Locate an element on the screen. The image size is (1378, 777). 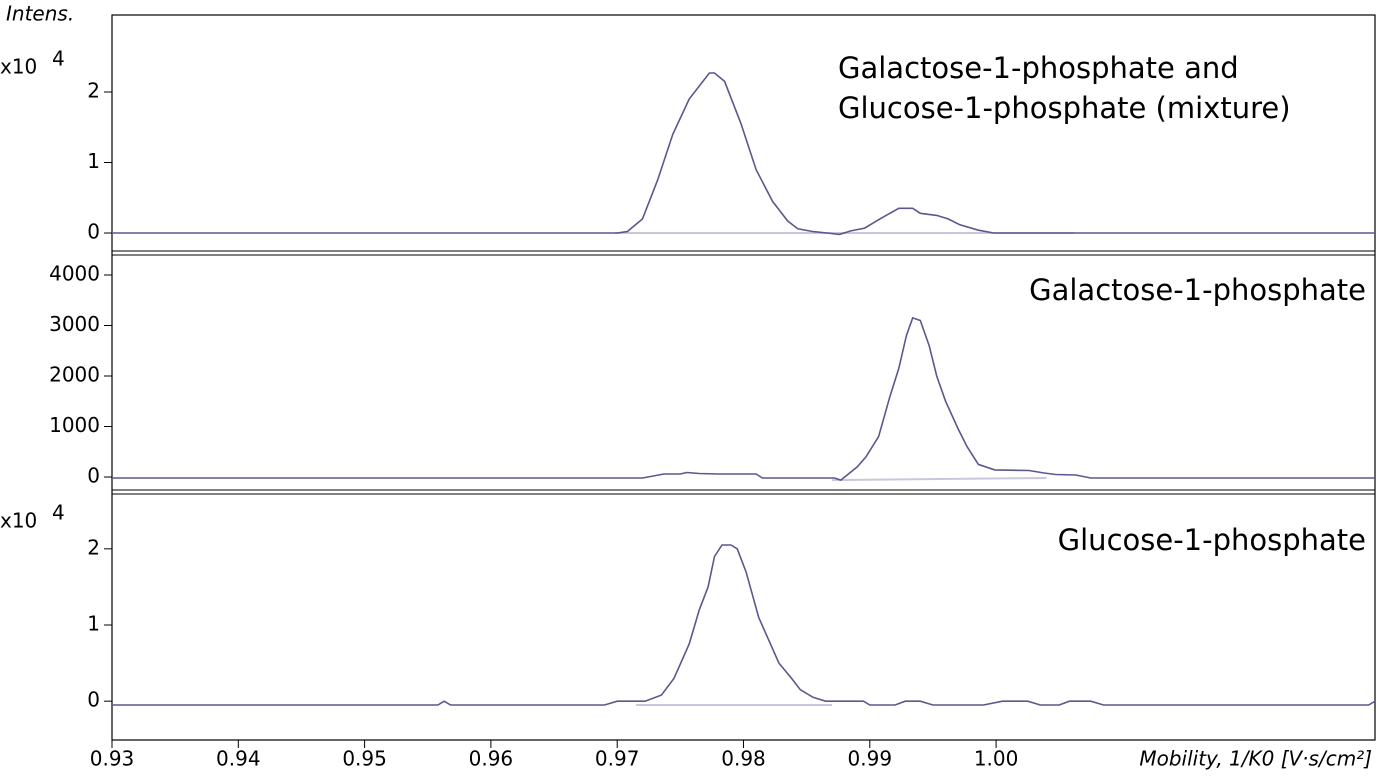
x-tick-label: 0.99 is located at coordinates (870, 759).